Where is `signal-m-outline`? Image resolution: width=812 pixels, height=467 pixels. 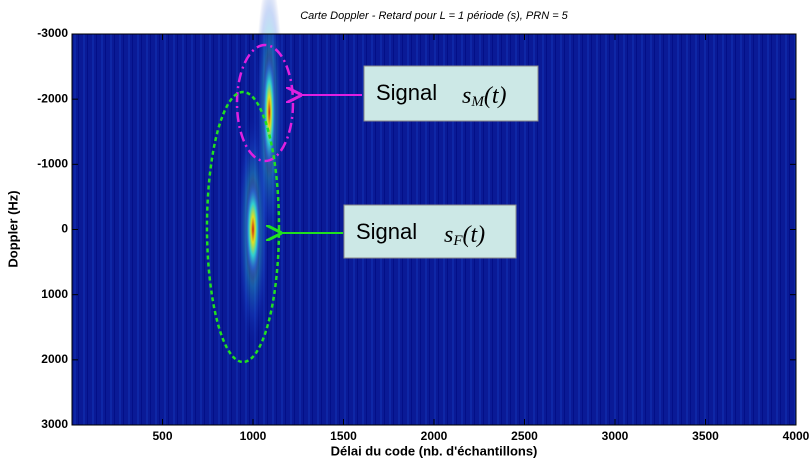 signal-m-outline is located at coordinates (265, 103).